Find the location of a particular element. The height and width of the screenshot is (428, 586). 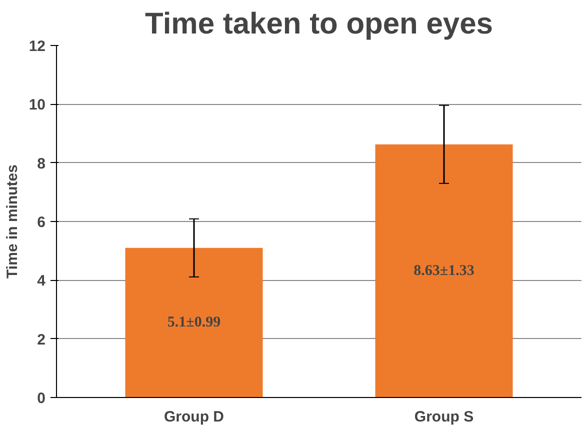

y-axis-title: Time in minutes is located at coordinates (12, 221).